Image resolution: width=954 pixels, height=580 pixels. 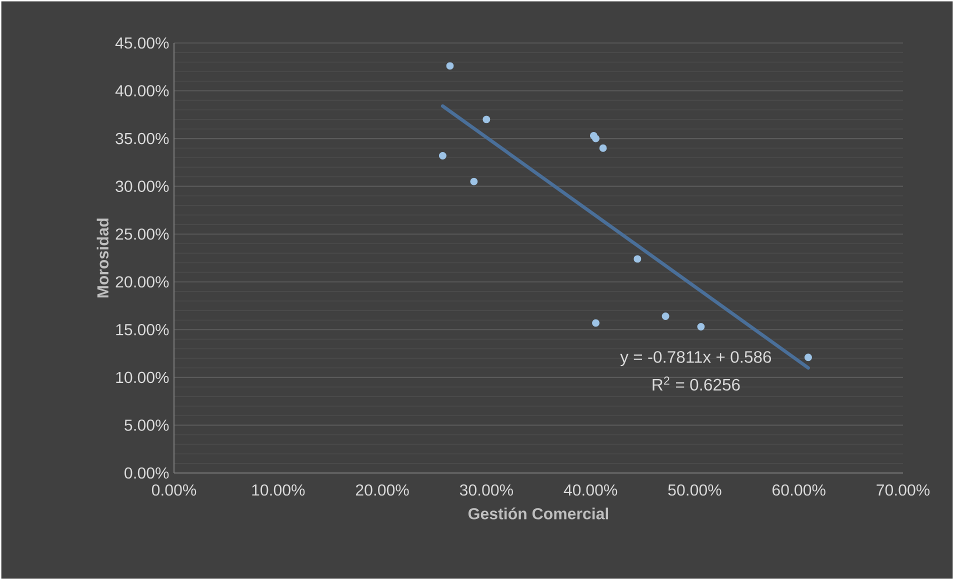 I want to click on y-tick-label: 25.00%, so click(x=142, y=234).